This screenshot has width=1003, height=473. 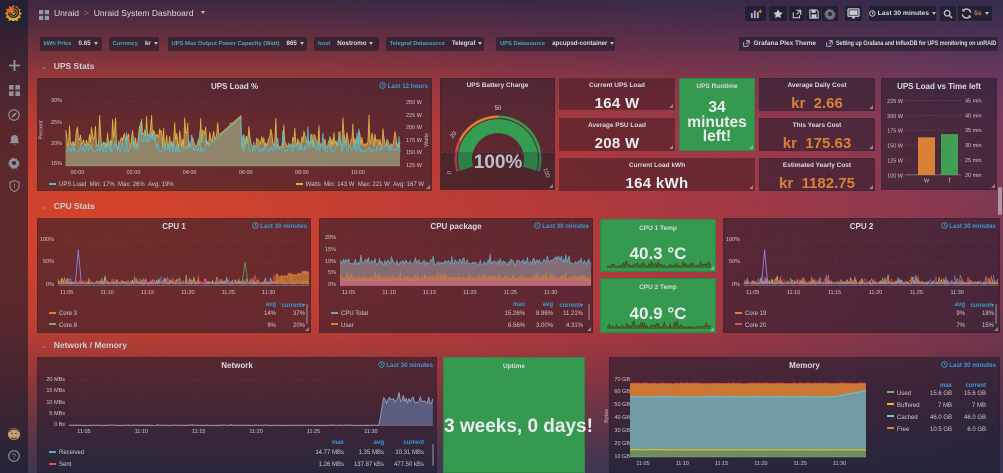 What do you see at coordinates (973, 116) in the screenshot?
I see `svg-text: 40 min` at bounding box center [973, 116].